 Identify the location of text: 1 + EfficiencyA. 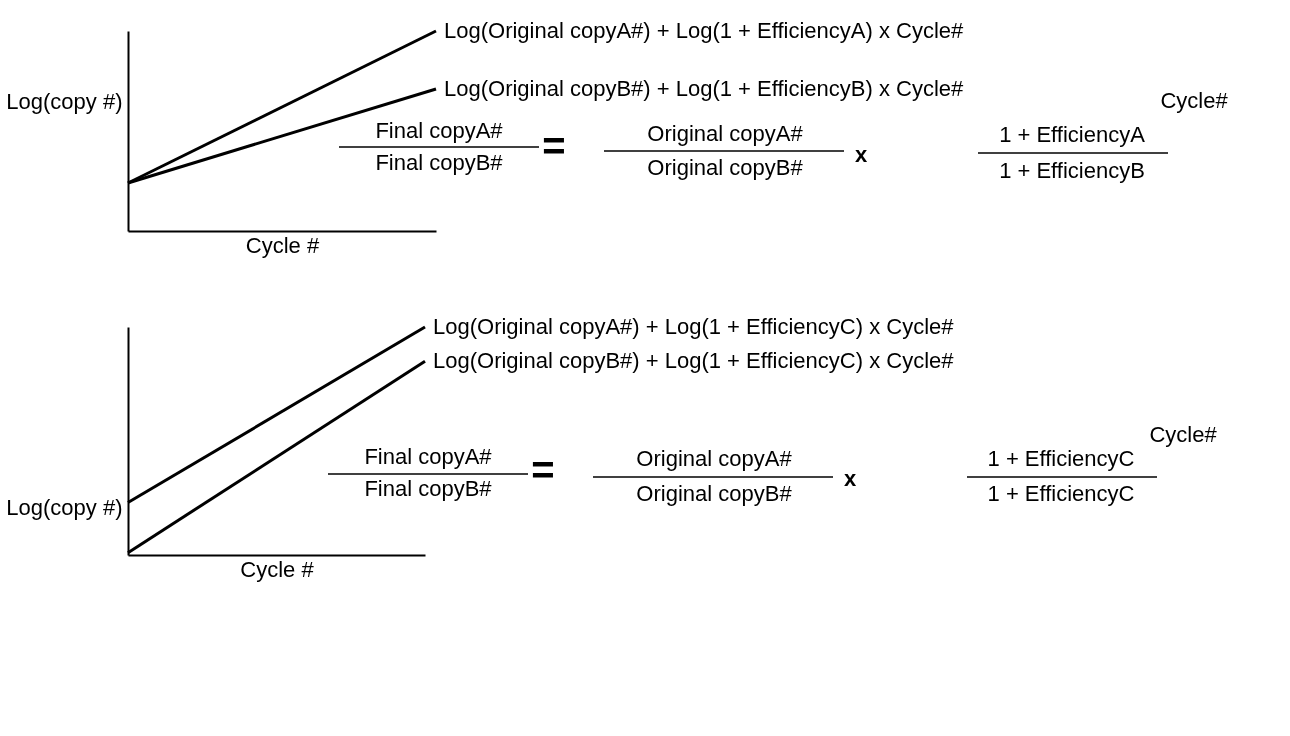
(1072, 134).